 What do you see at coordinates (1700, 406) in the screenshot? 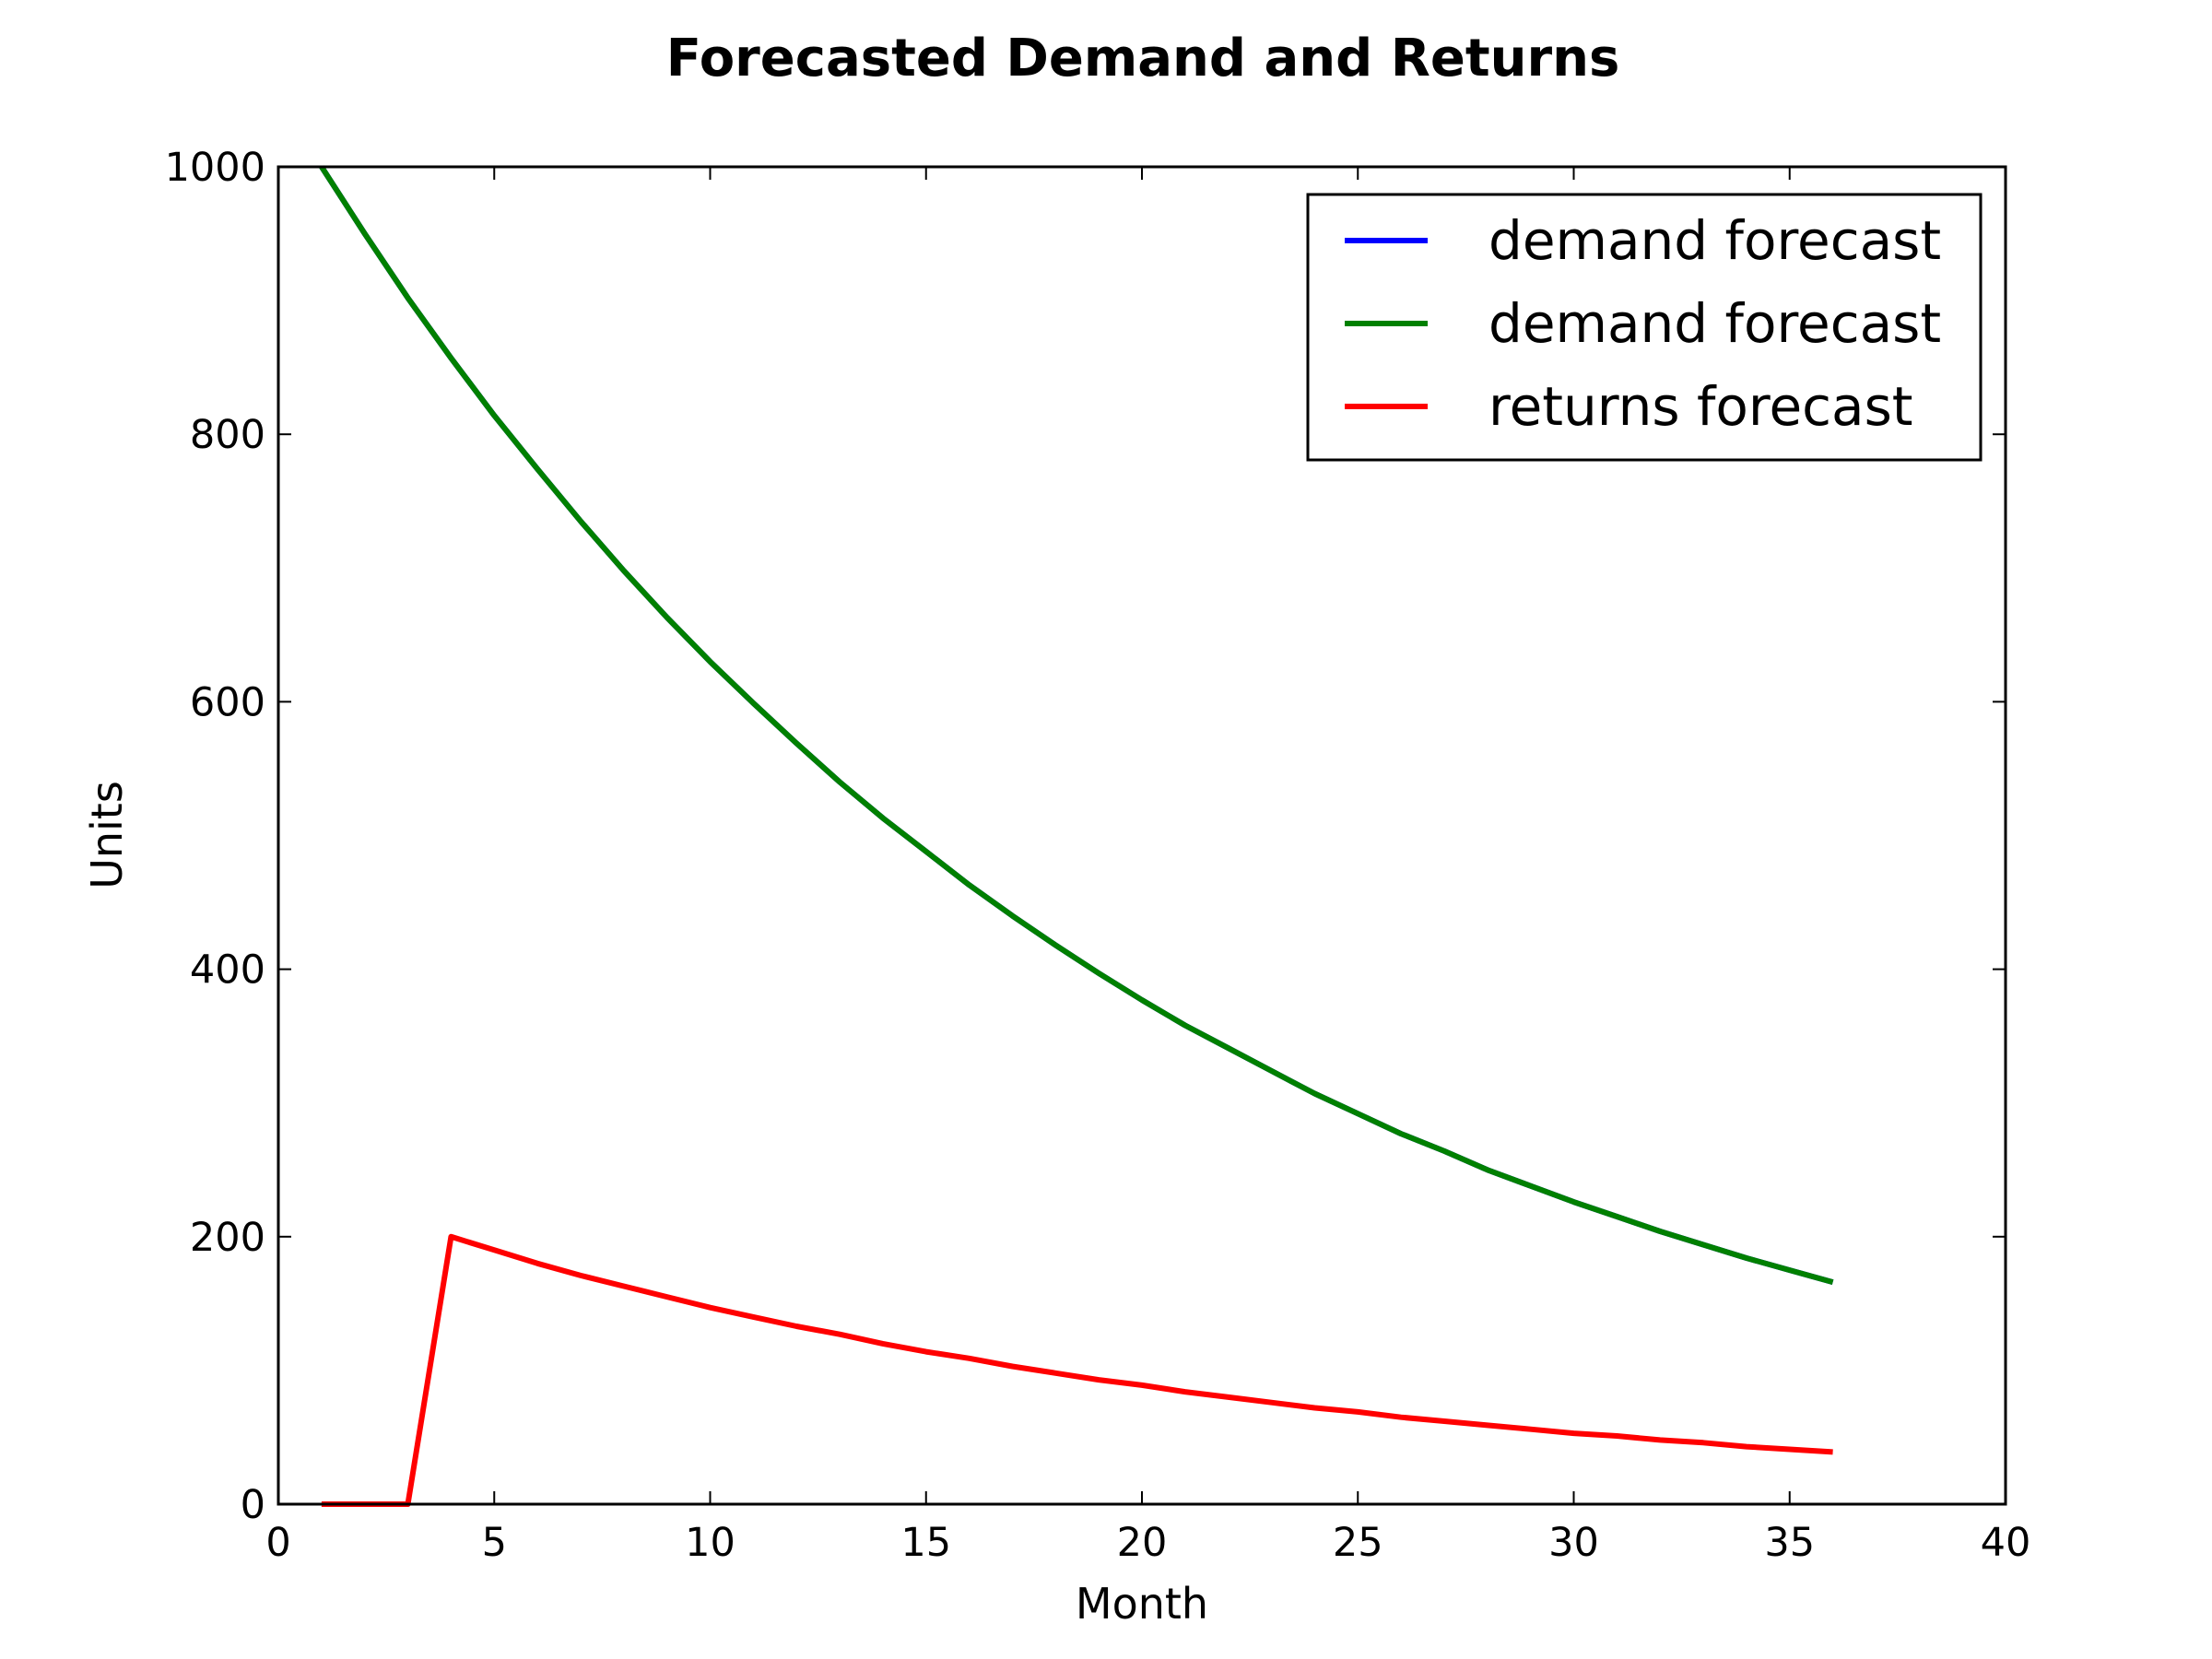
I see `legend-label: returns forecast` at bounding box center [1700, 406].